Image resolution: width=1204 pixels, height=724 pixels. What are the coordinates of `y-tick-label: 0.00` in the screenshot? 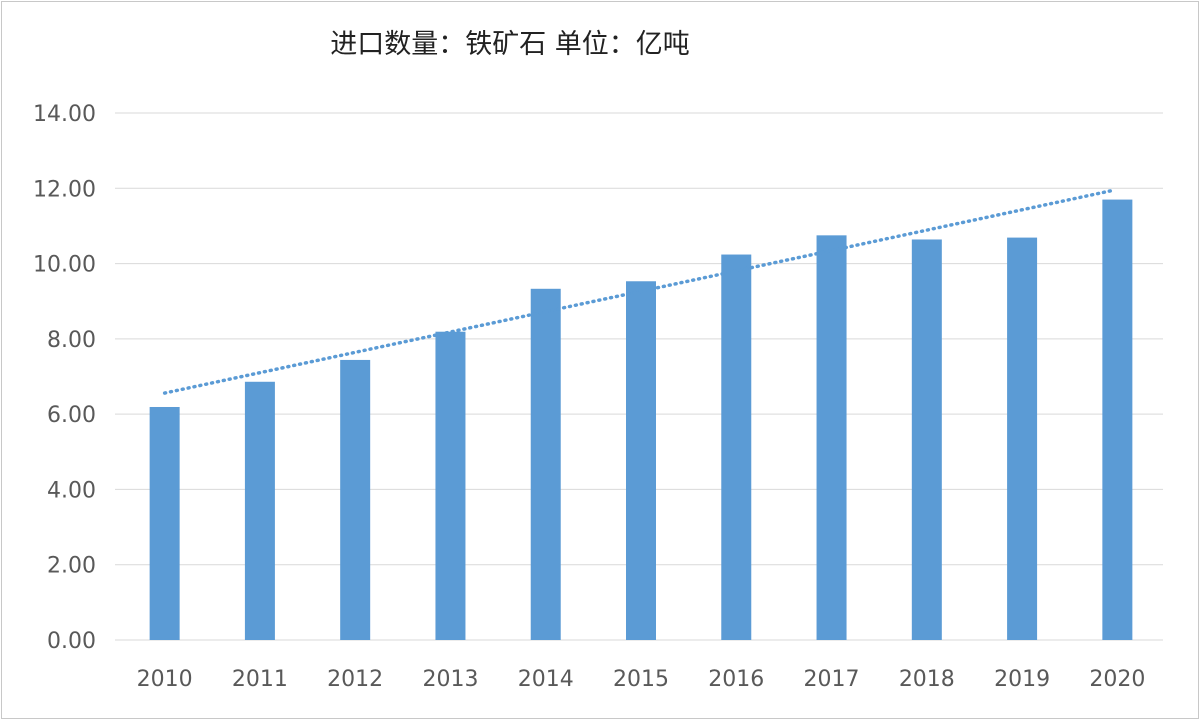 It's located at (71, 641).